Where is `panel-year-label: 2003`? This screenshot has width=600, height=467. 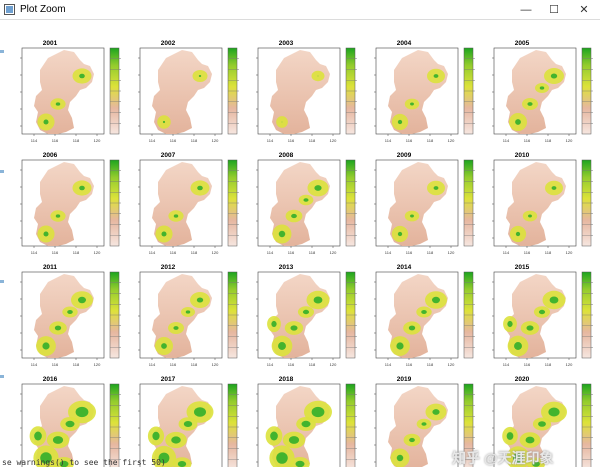 panel-year-label: 2003 is located at coordinates (286, 43).